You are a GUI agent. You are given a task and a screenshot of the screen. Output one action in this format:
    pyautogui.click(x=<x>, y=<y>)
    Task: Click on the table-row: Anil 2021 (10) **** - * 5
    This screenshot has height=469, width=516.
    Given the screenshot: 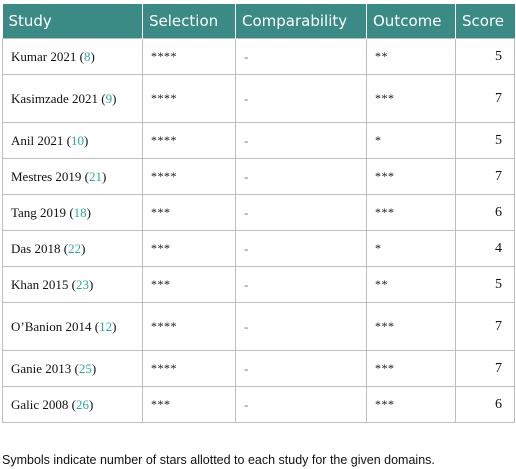 What is the action you would take?
    pyautogui.click(x=258, y=140)
    